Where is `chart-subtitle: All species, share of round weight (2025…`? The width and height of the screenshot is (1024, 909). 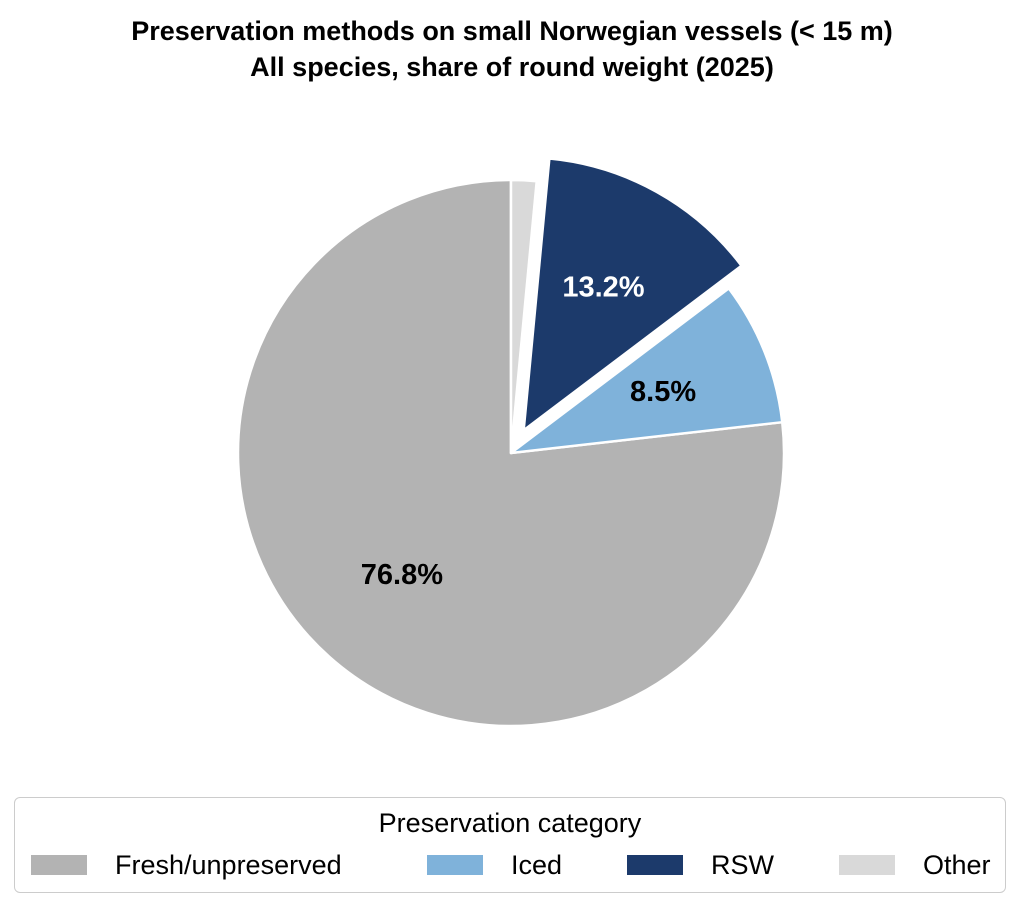
chart-subtitle: All species, share of round weight (2025… is located at coordinates (512, 67).